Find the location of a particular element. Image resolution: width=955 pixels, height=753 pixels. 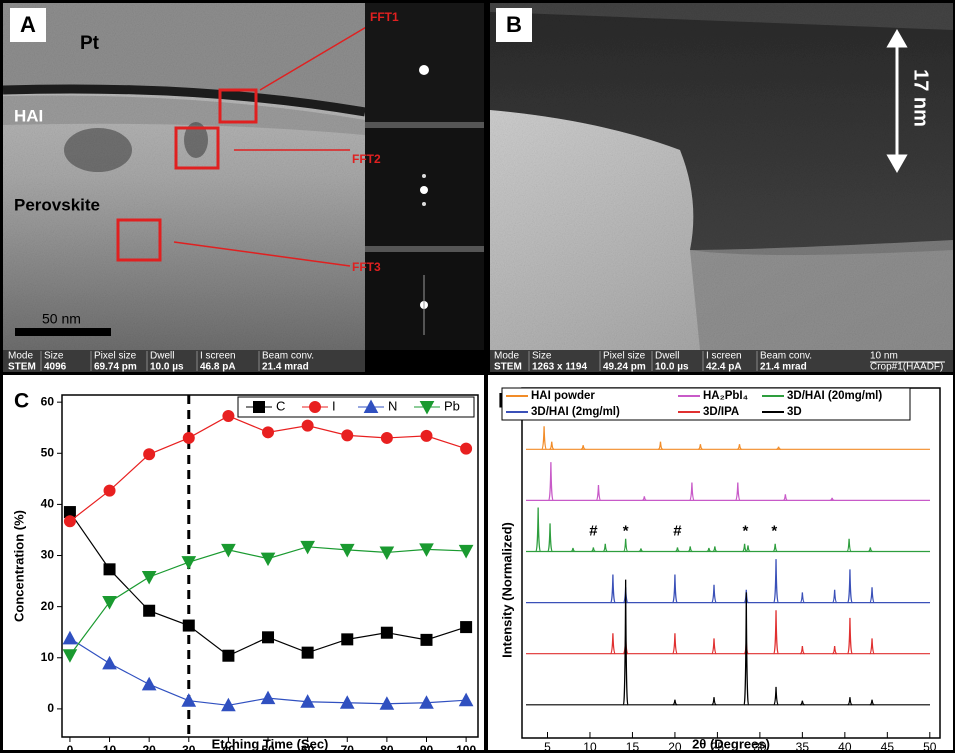

layer-label: Pt is located at coordinates (90, 43).